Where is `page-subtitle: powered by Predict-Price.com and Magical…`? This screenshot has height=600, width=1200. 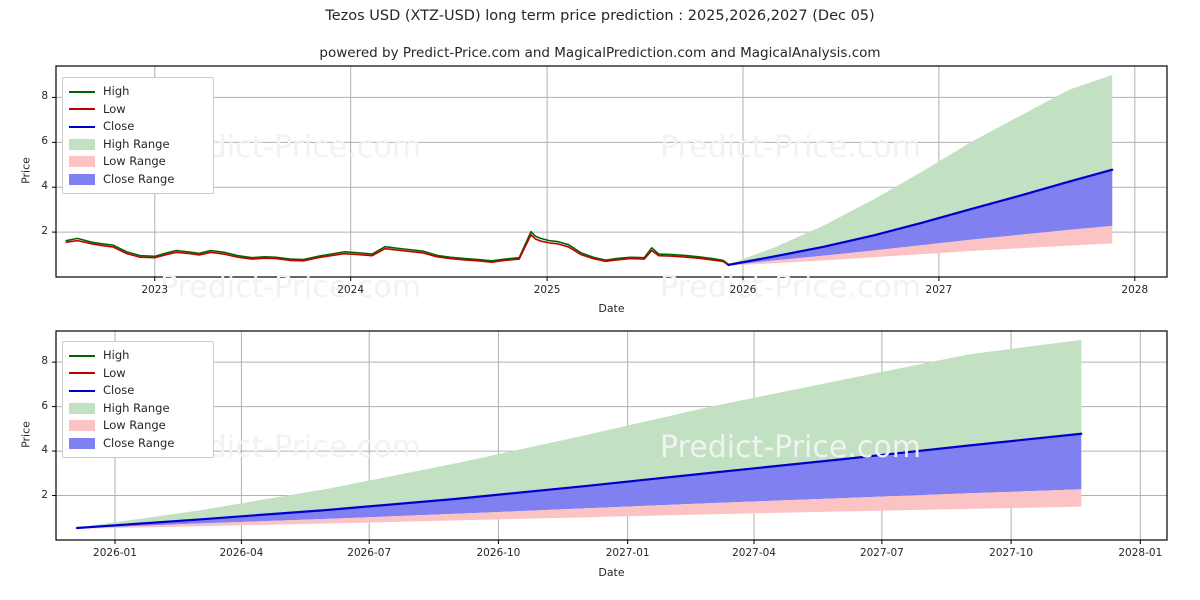
page-subtitle: powered by Predict-Price.com and Magical… is located at coordinates (600, 53).